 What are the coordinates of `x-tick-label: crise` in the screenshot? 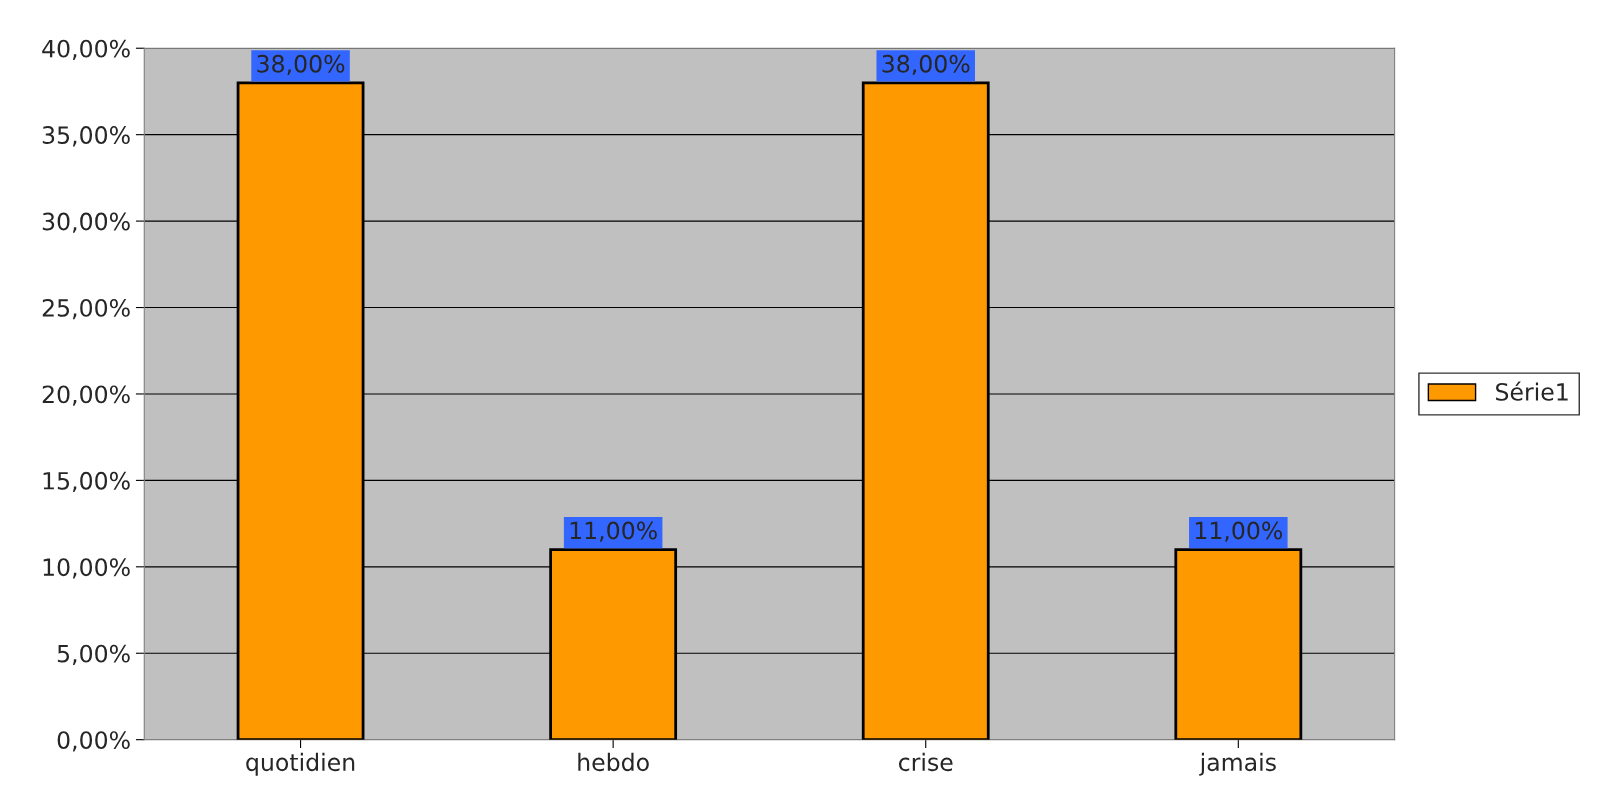 It's located at (926, 762).